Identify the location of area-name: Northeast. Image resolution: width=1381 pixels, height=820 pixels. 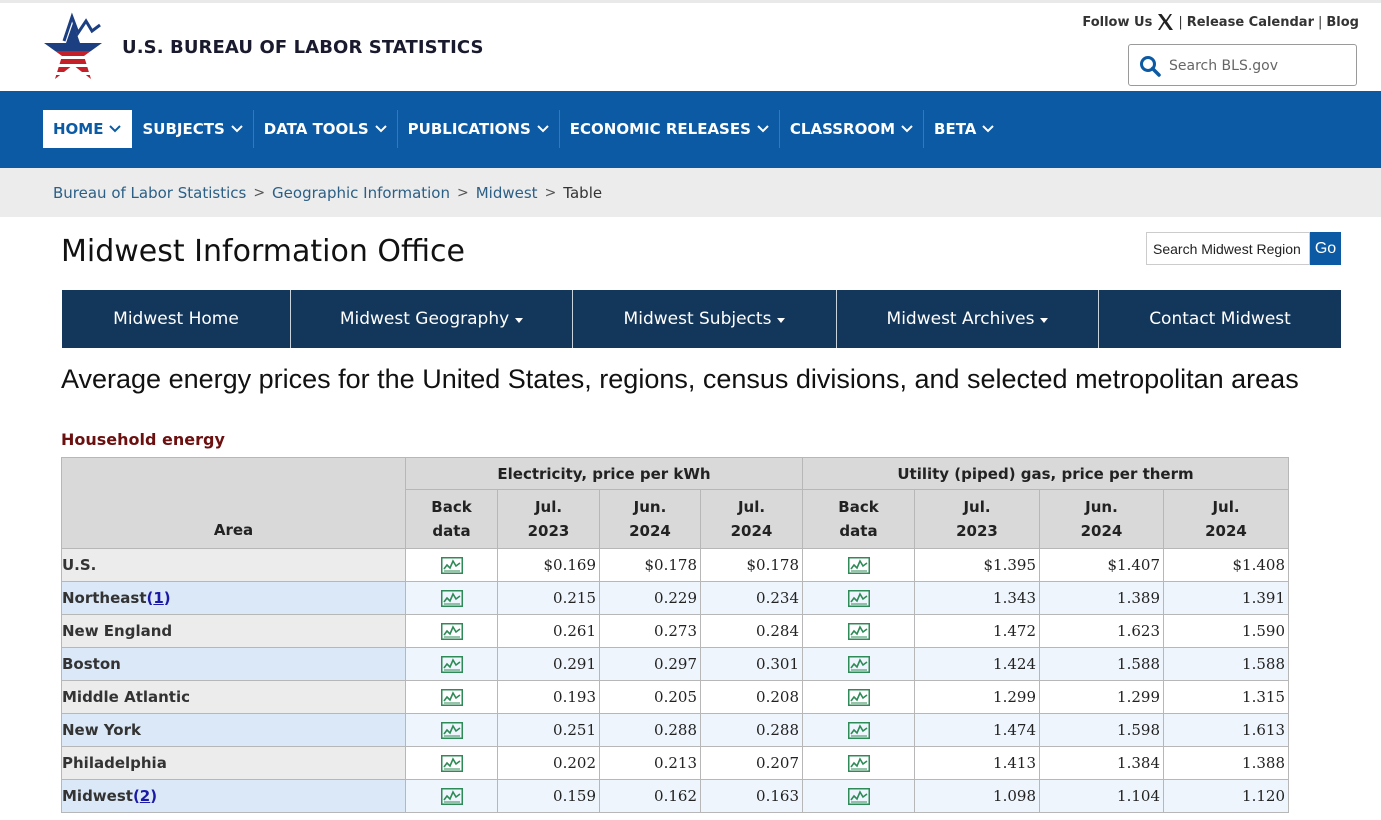
(104, 598).